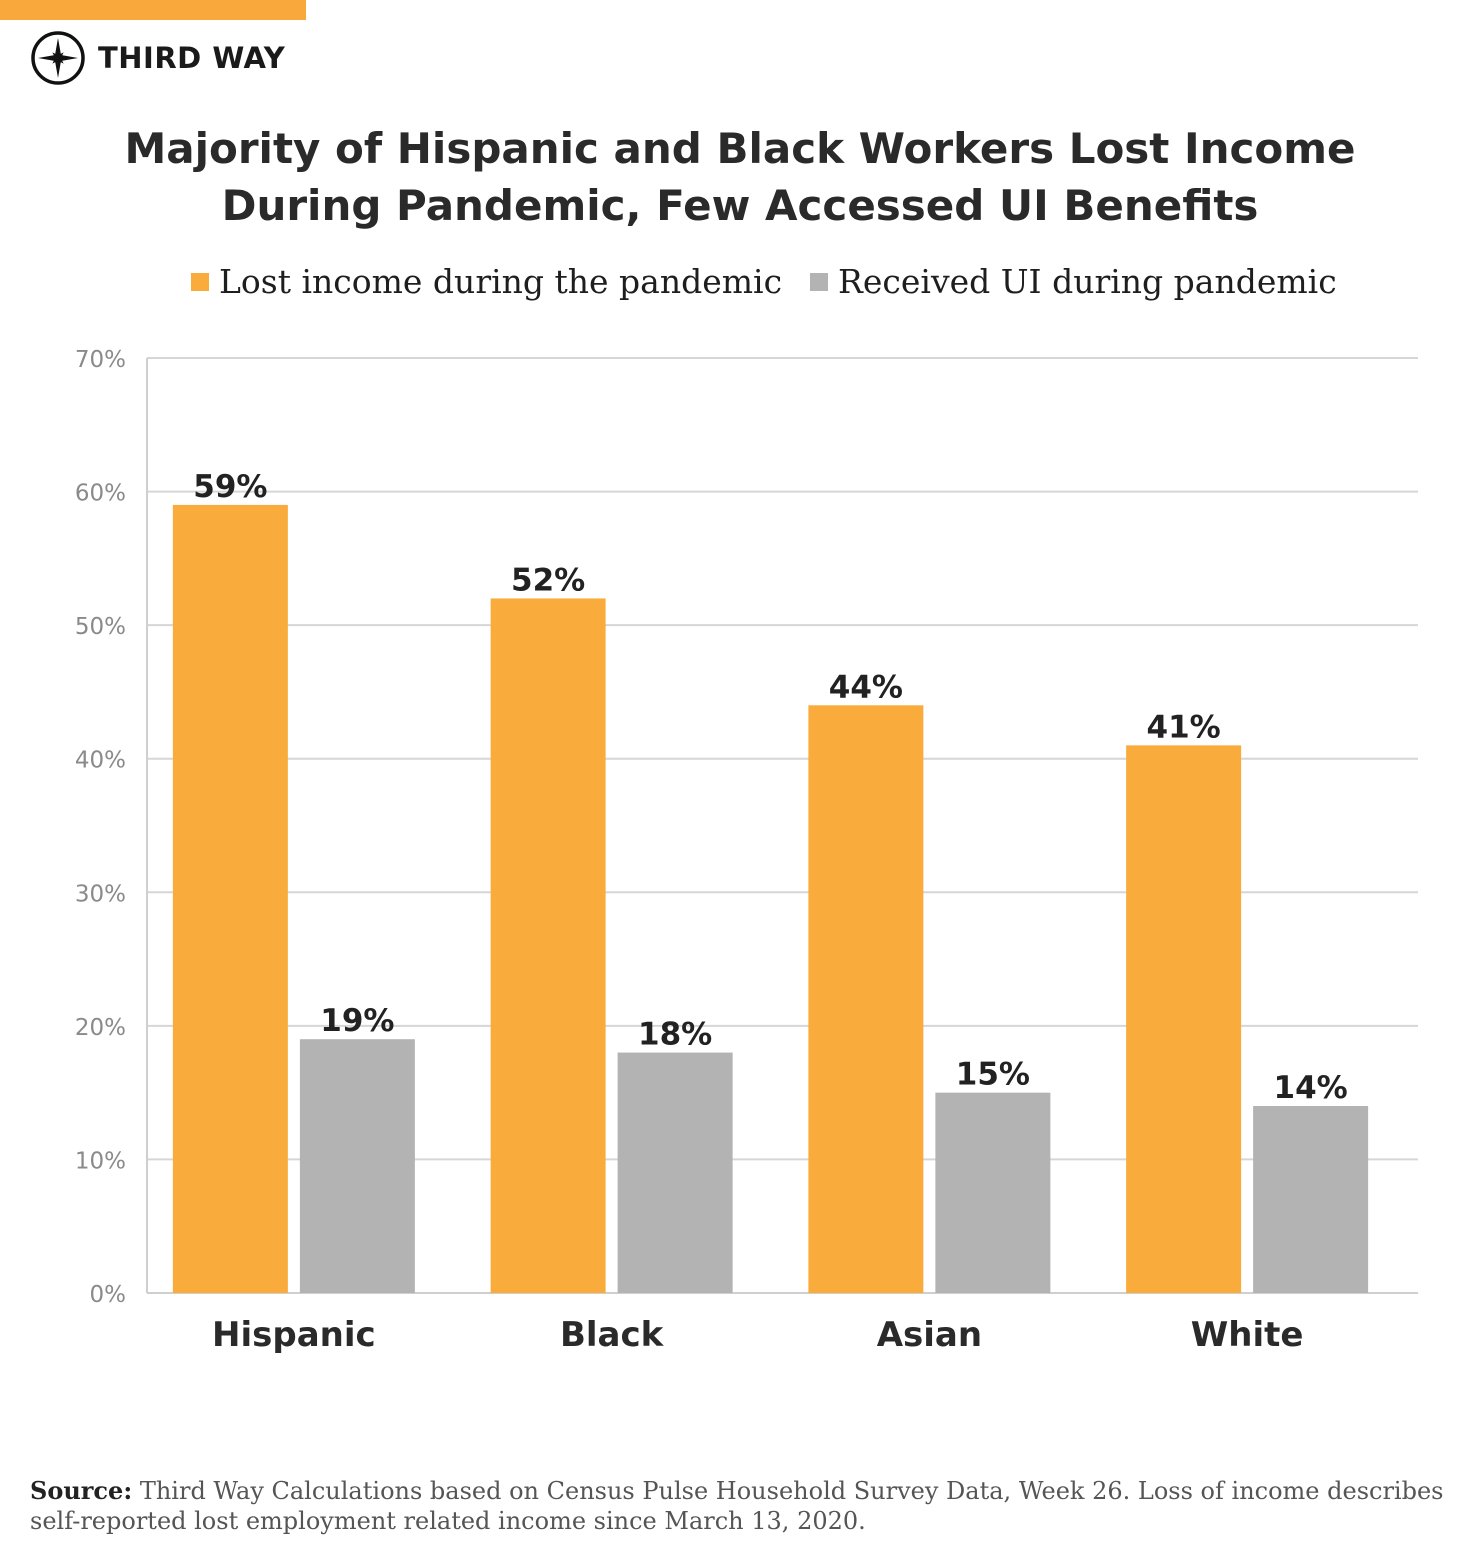 Image resolution: width=1480 pixels, height=1557 pixels. I want to click on legend-swatch-lost-income, so click(200, 281).